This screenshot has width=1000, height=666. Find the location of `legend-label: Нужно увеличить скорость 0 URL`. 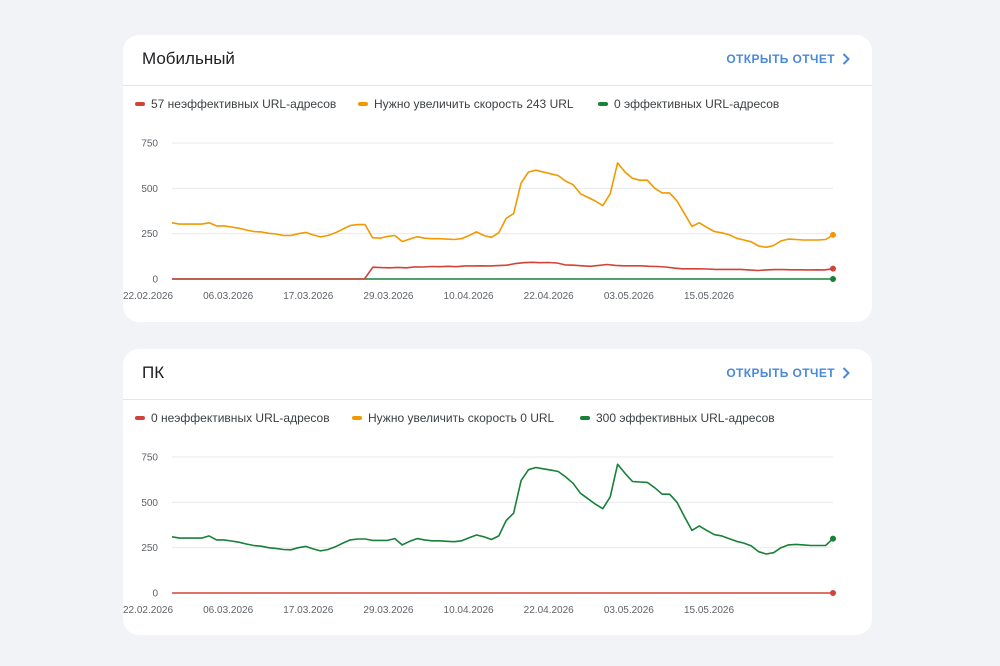

legend-label: Нужно увеличить скорость 0 URL is located at coordinates (461, 418).